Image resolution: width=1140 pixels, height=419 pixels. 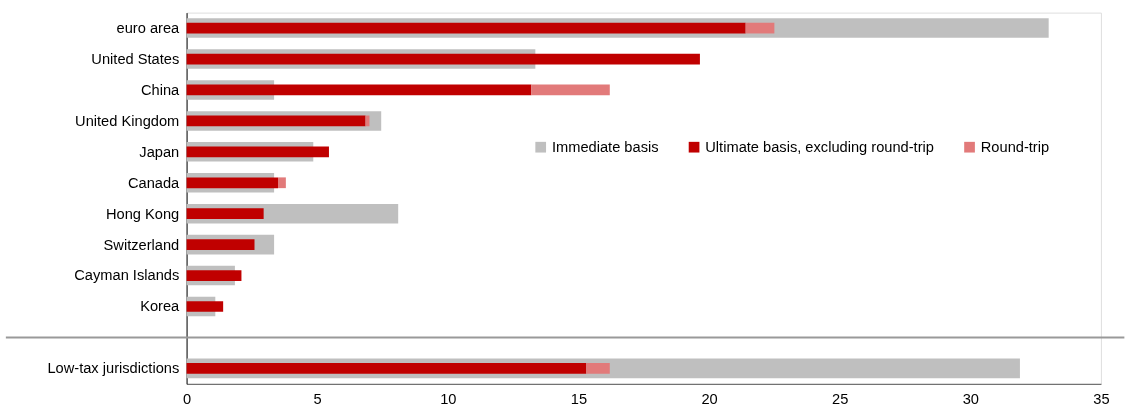 What do you see at coordinates (113, 368) in the screenshot?
I see `y-tick-label: Low-tax jurisdictions` at bounding box center [113, 368].